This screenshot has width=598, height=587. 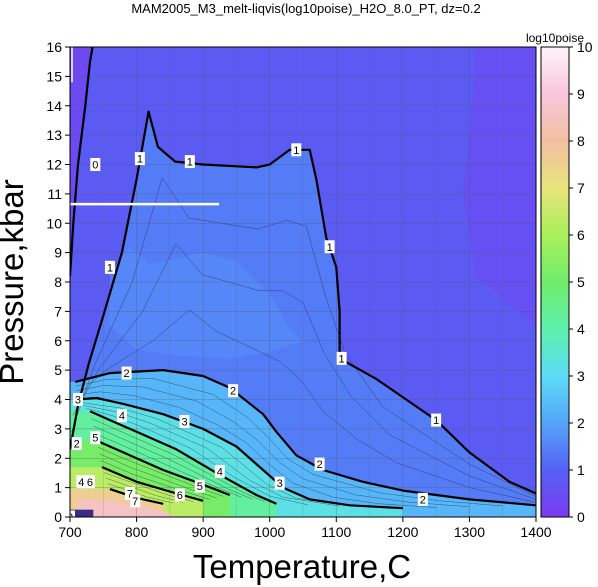 I want to click on x-tick-label: 800, so click(x=137, y=532).